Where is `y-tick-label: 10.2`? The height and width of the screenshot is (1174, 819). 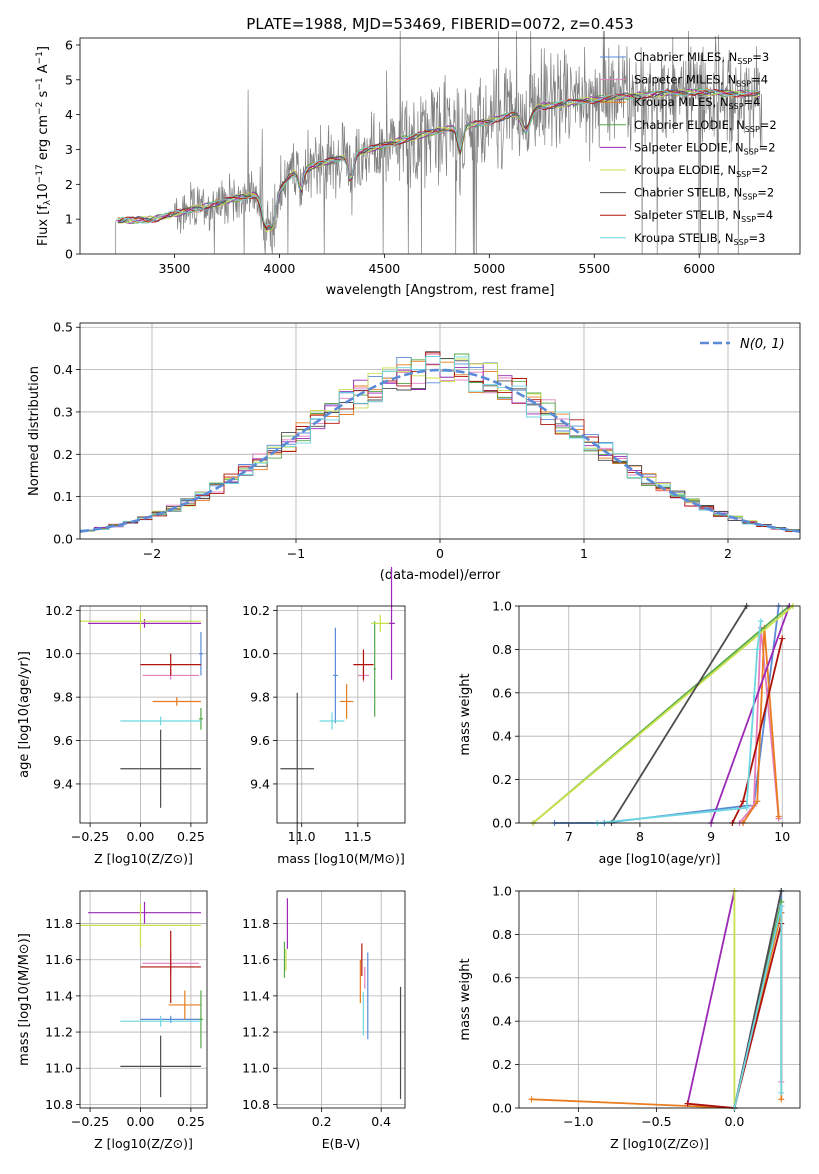
y-tick-label: 10.2 is located at coordinates (59, 610).